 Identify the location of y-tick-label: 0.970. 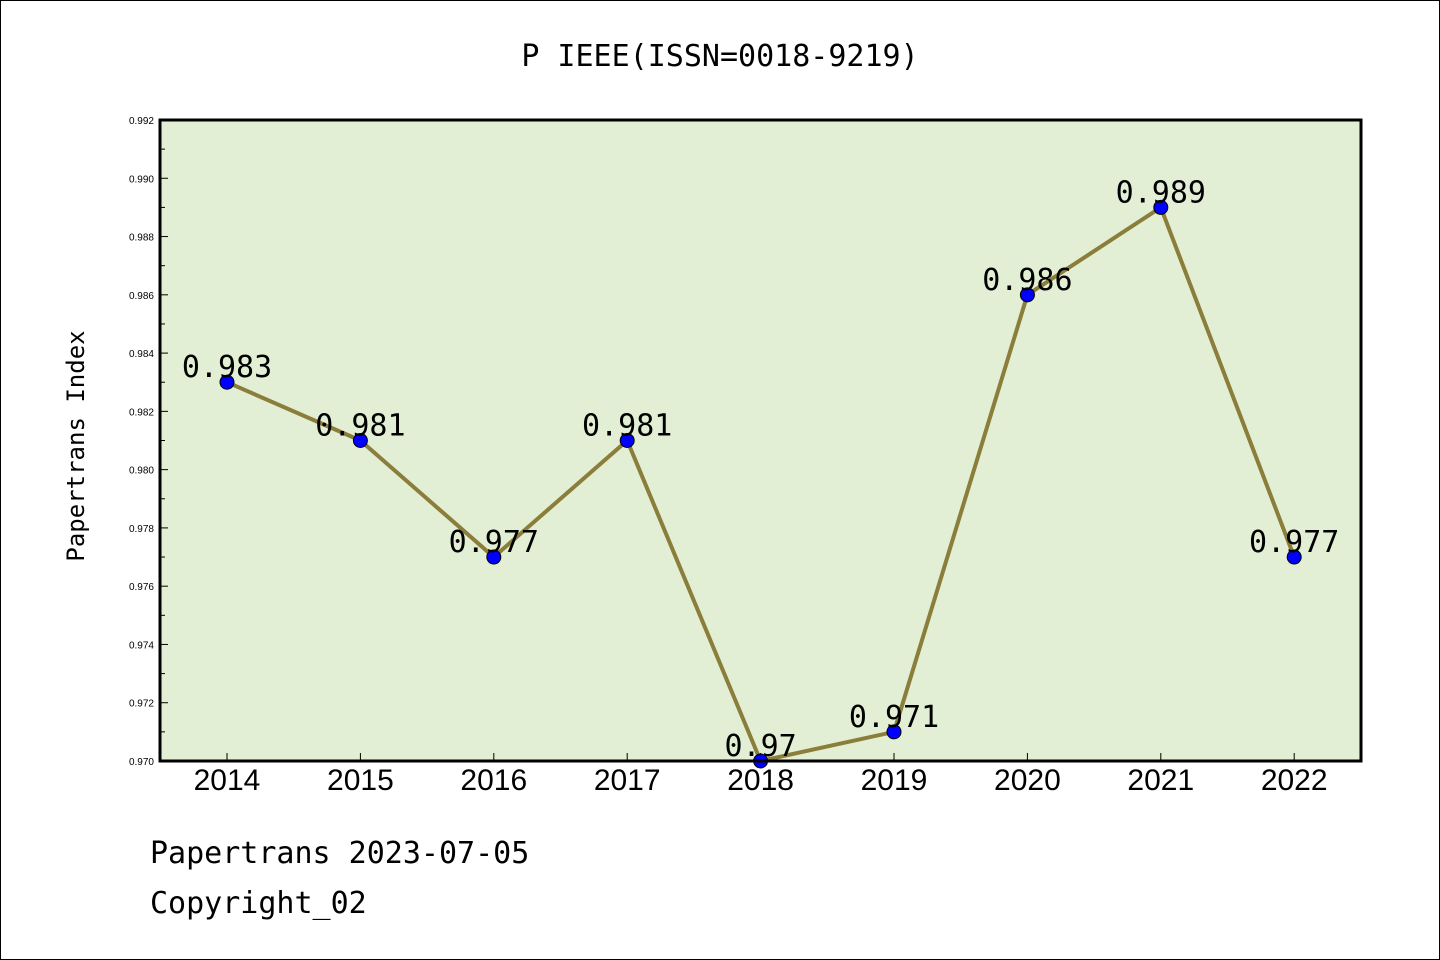
(141, 762).